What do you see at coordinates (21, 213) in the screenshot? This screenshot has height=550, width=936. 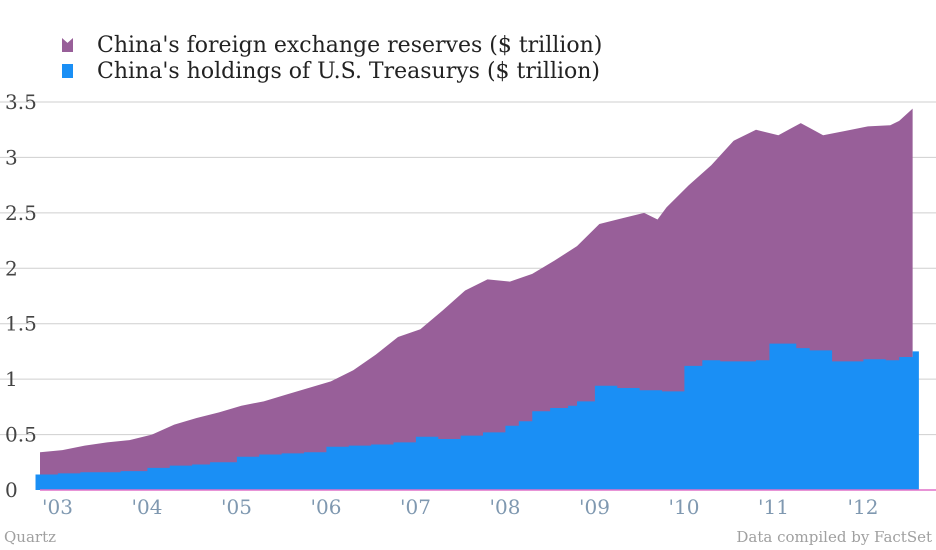 I see `y-tick-label: 2.5` at bounding box center [21, 213].